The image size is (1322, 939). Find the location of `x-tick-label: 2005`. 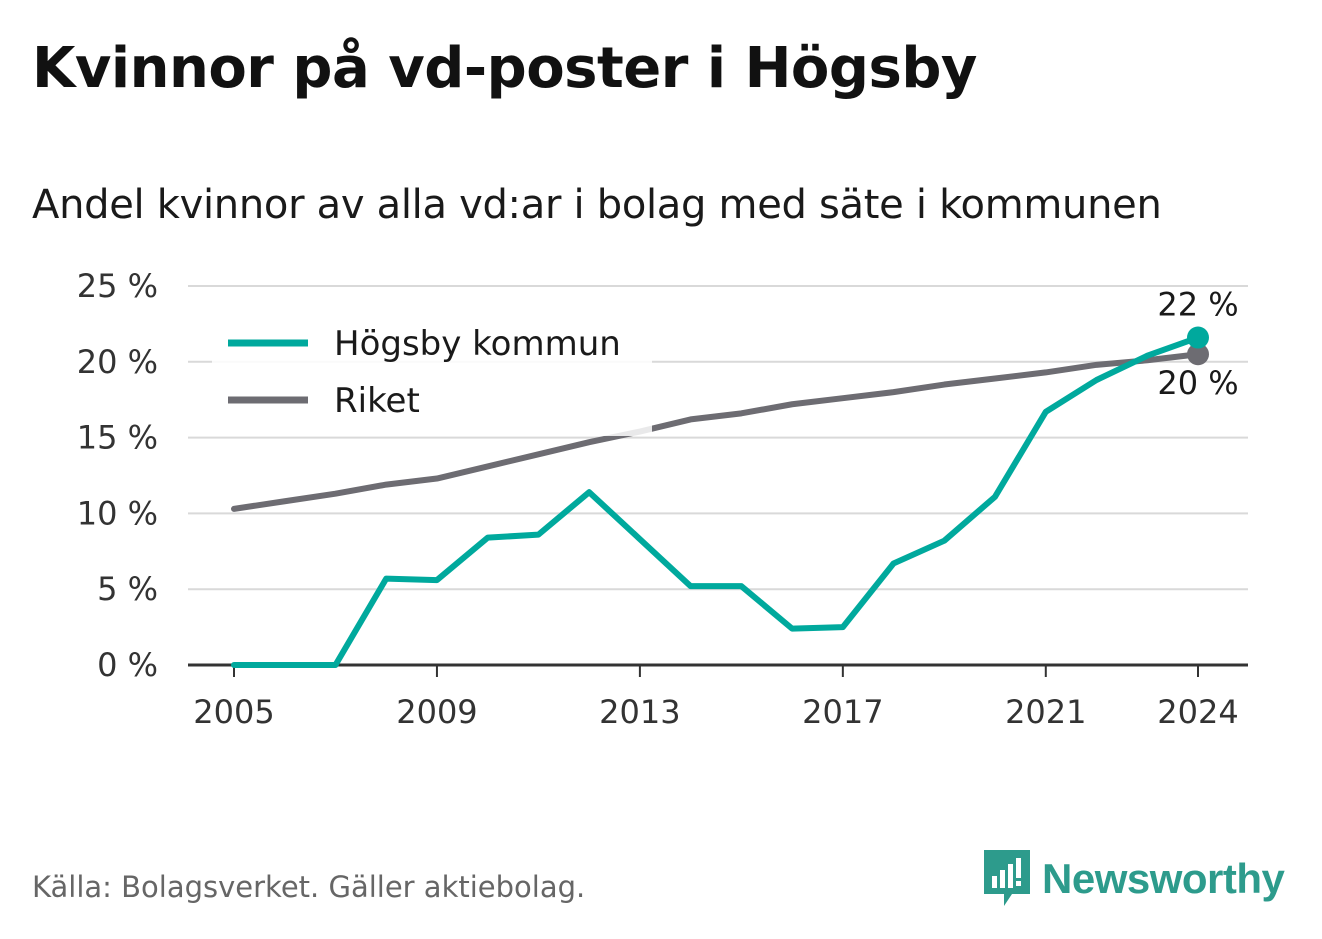

x-tick-label: 2005 is located at coordinates (233, 712).